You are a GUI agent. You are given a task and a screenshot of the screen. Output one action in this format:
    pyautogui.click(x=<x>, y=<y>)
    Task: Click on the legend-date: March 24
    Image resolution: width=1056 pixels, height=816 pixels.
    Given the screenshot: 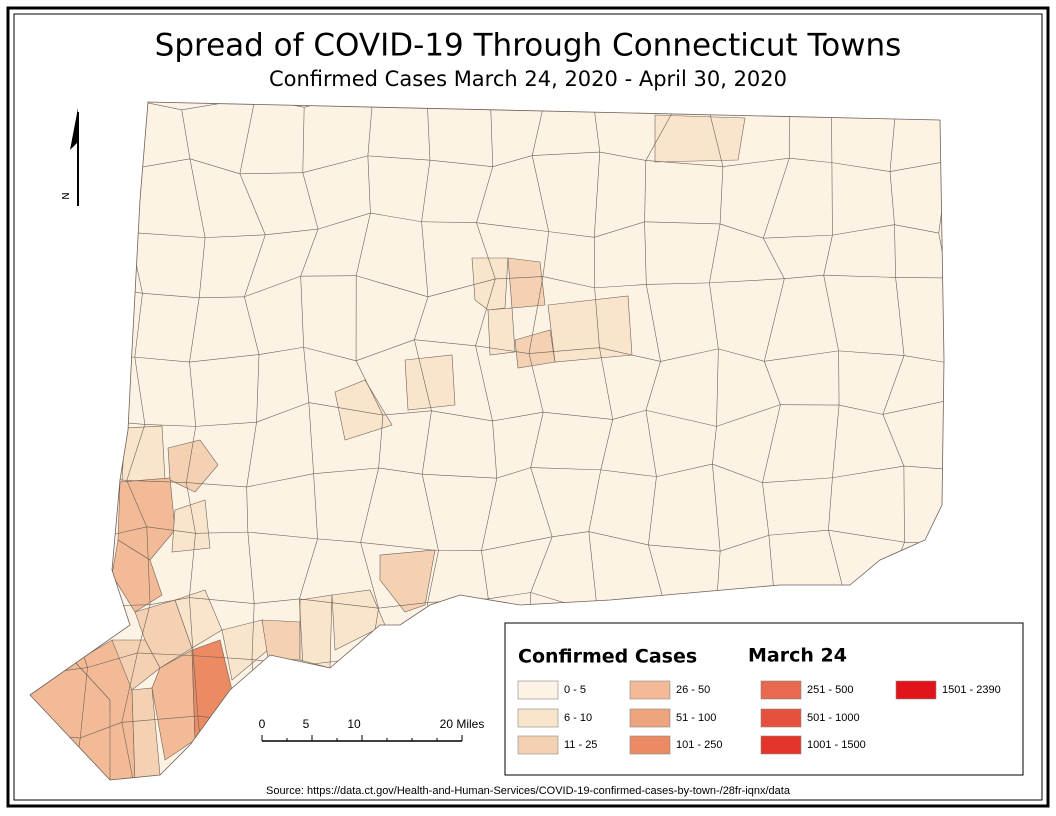 What is the action you would take?
    pyautogui.click(x=797, y=656)
    